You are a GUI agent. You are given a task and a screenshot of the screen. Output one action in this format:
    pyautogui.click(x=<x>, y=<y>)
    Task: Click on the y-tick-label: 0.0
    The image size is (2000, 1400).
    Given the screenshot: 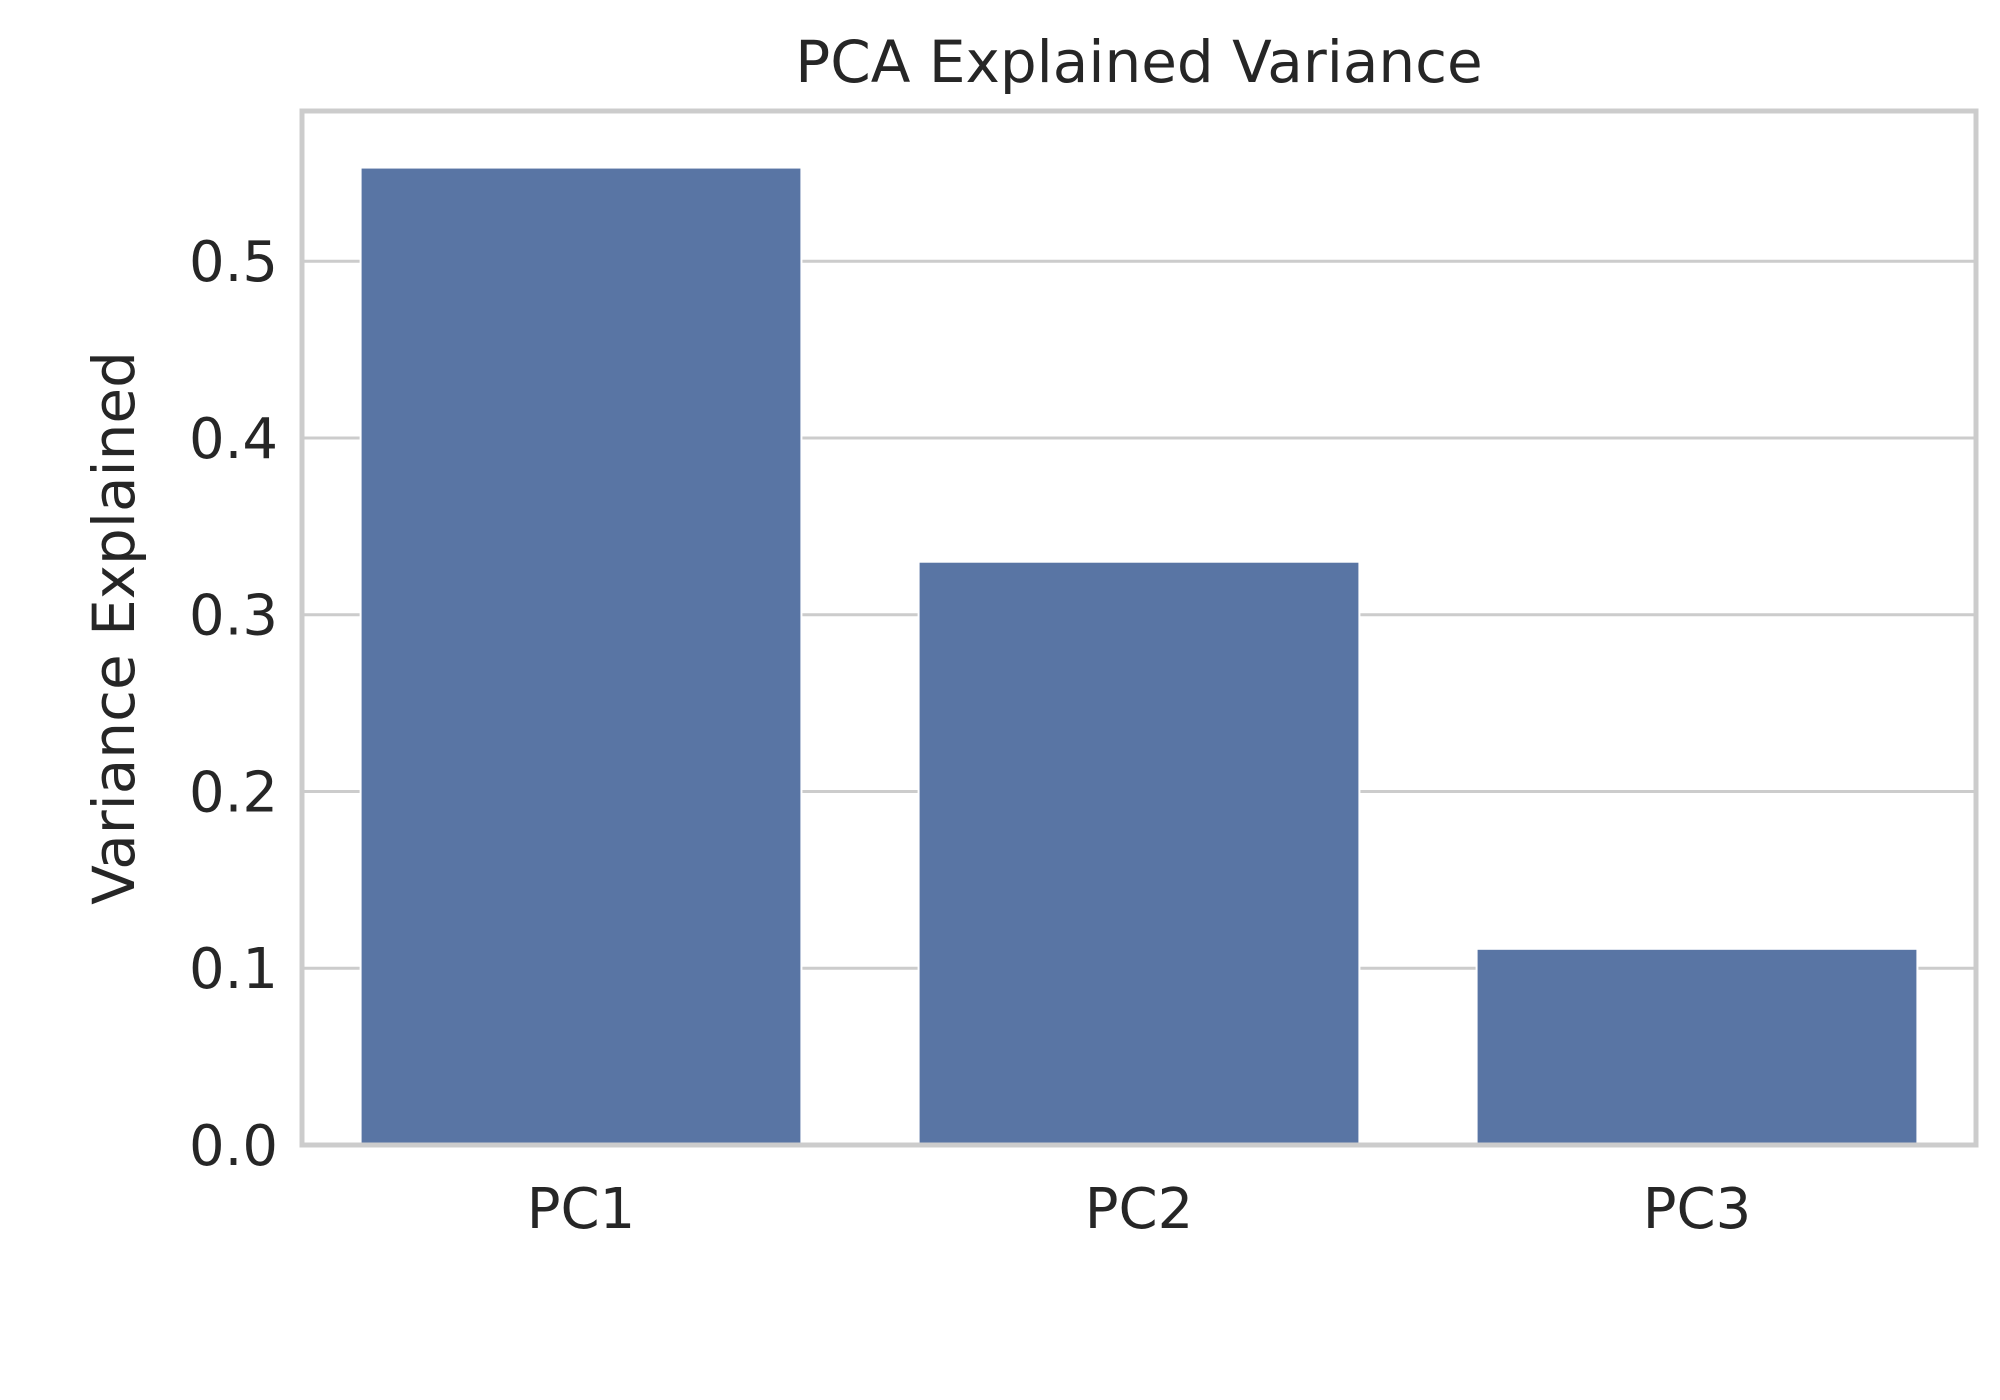 What is the action you would take?
    pyautogui.click(x=233, y=1146)
    